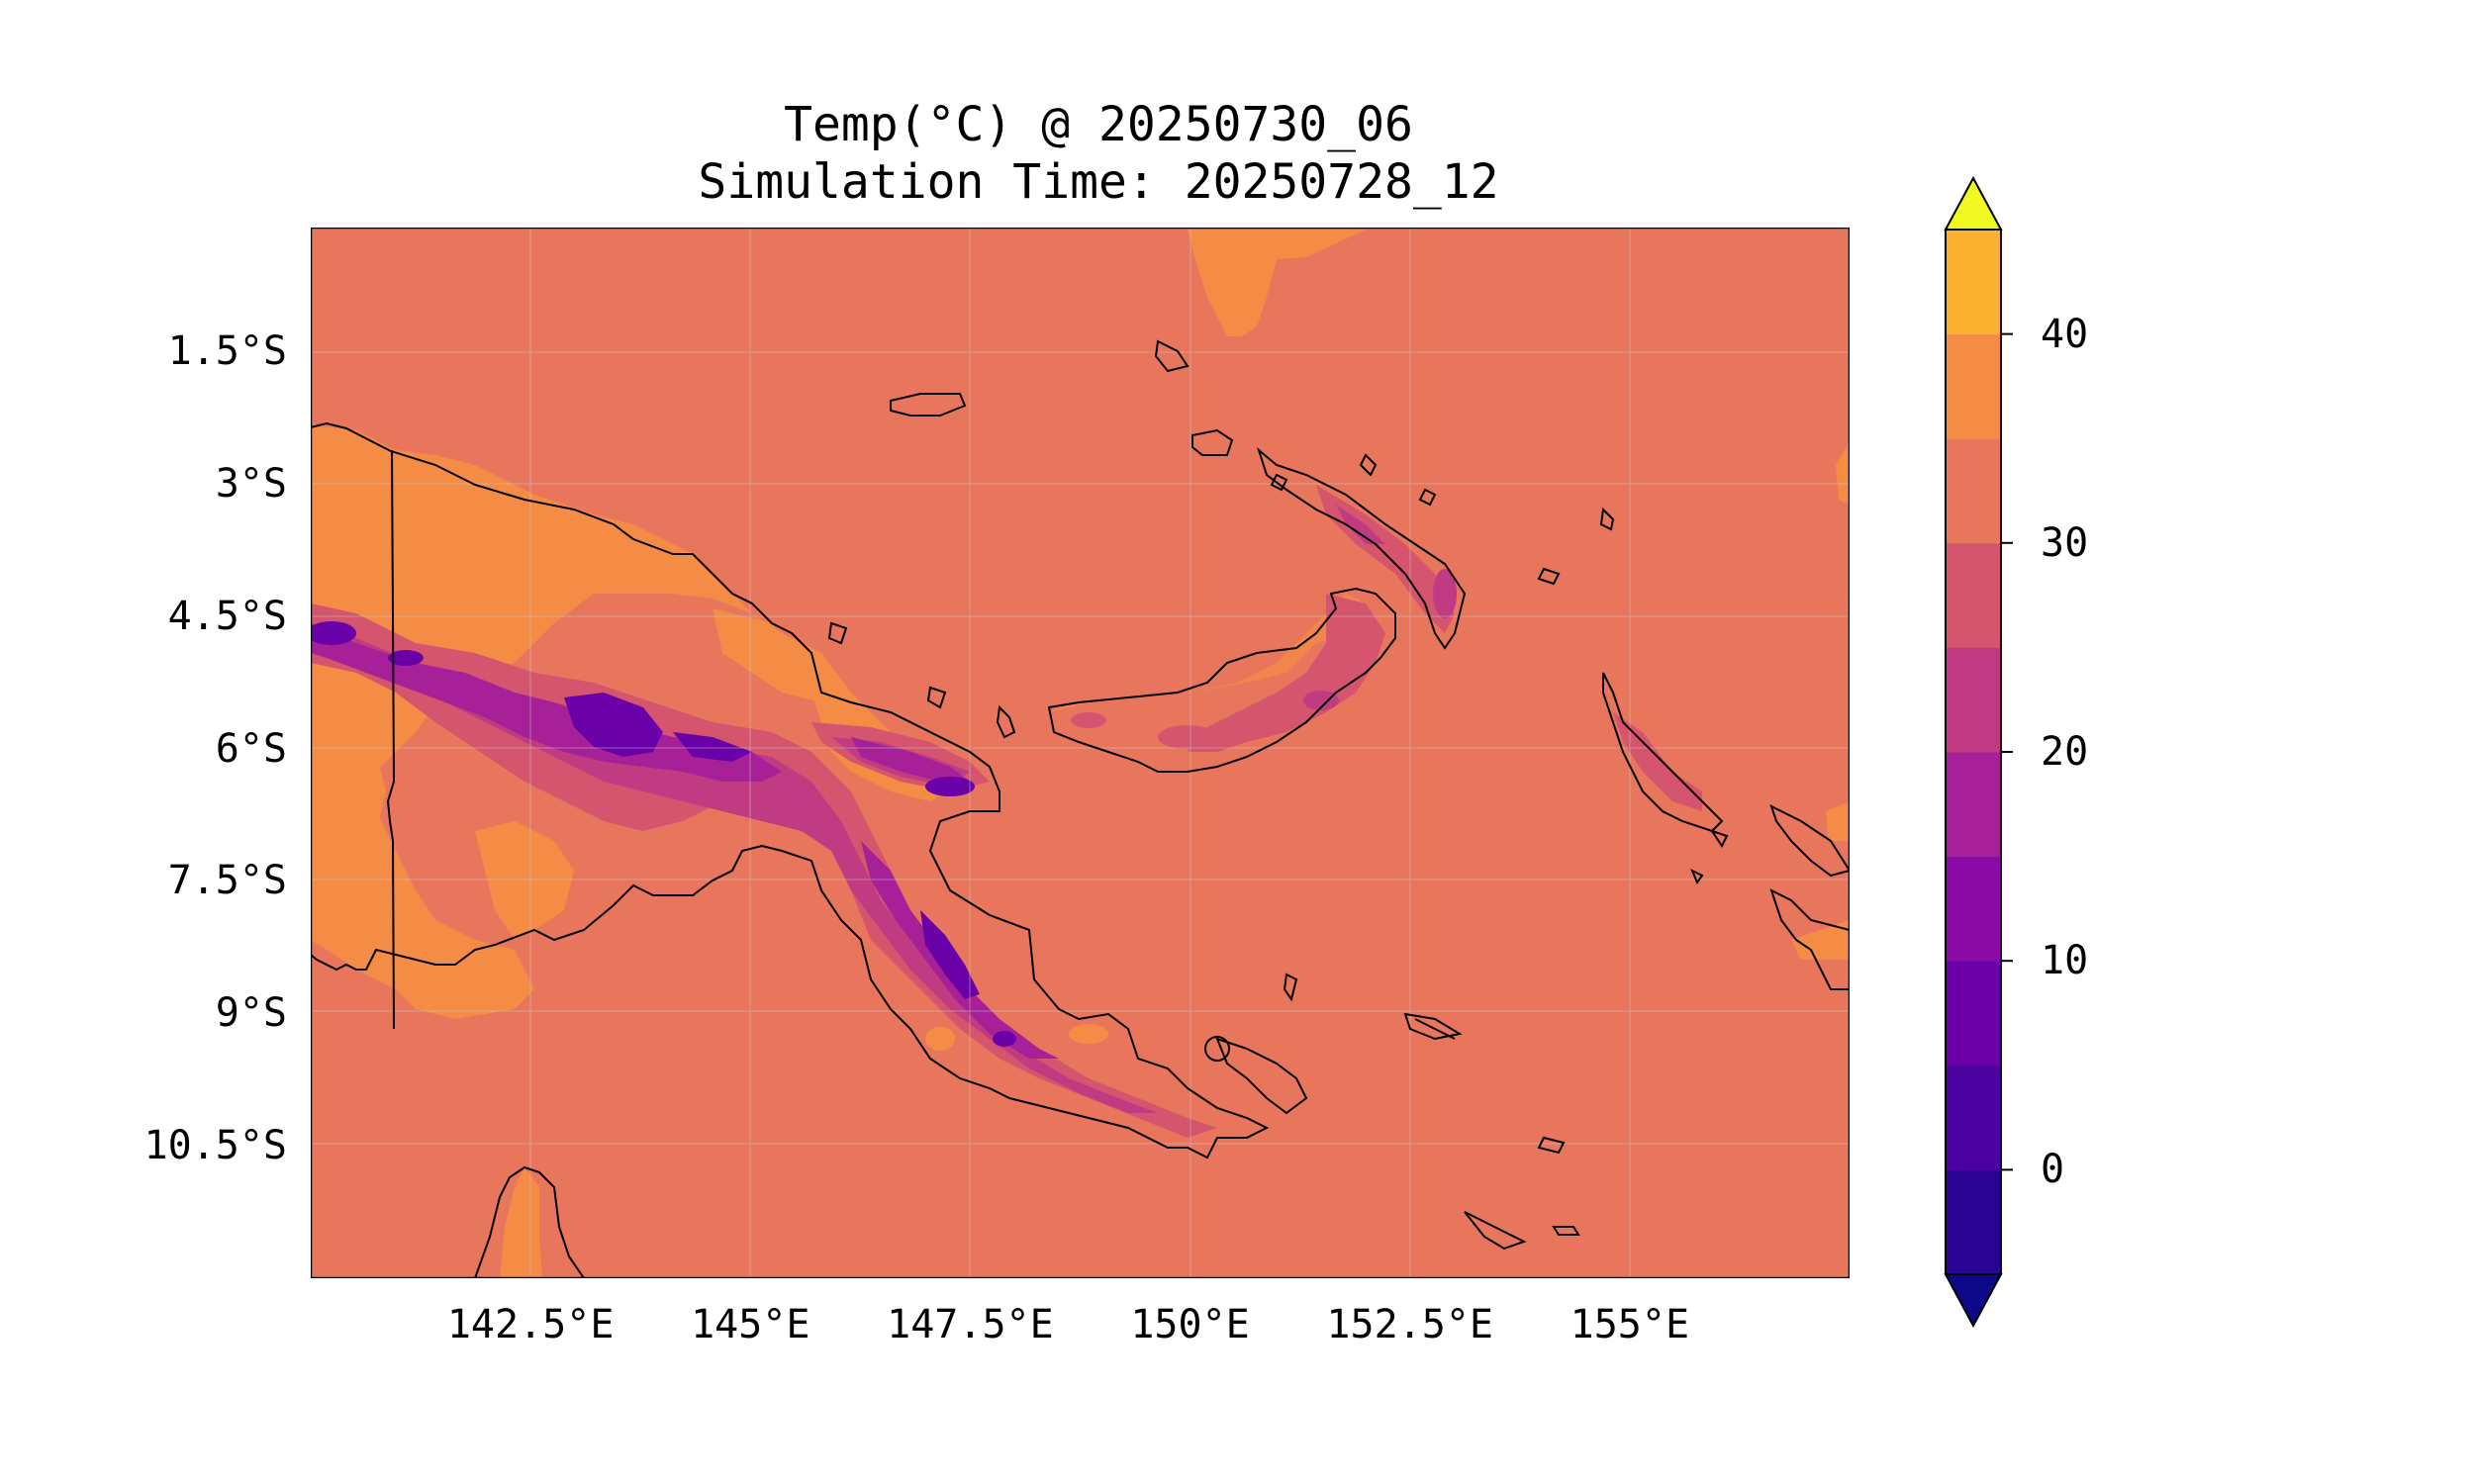 This screenshot has height=1484, width=2474. I want to click on south-peak-coldest, so click(1005, 1039).